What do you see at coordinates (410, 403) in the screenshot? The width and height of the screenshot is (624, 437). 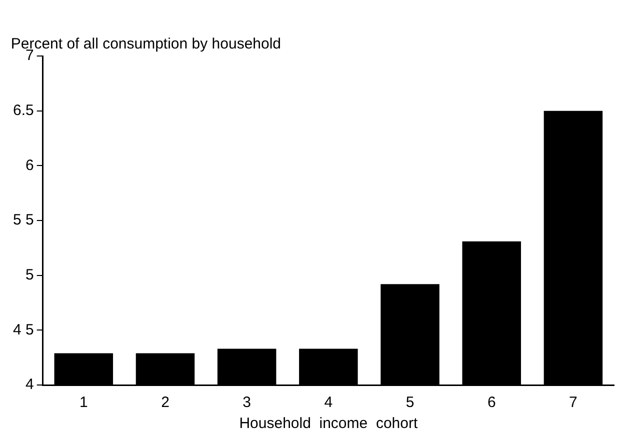 I see `x-tick-label: 5` at bounding box center [410, 403].